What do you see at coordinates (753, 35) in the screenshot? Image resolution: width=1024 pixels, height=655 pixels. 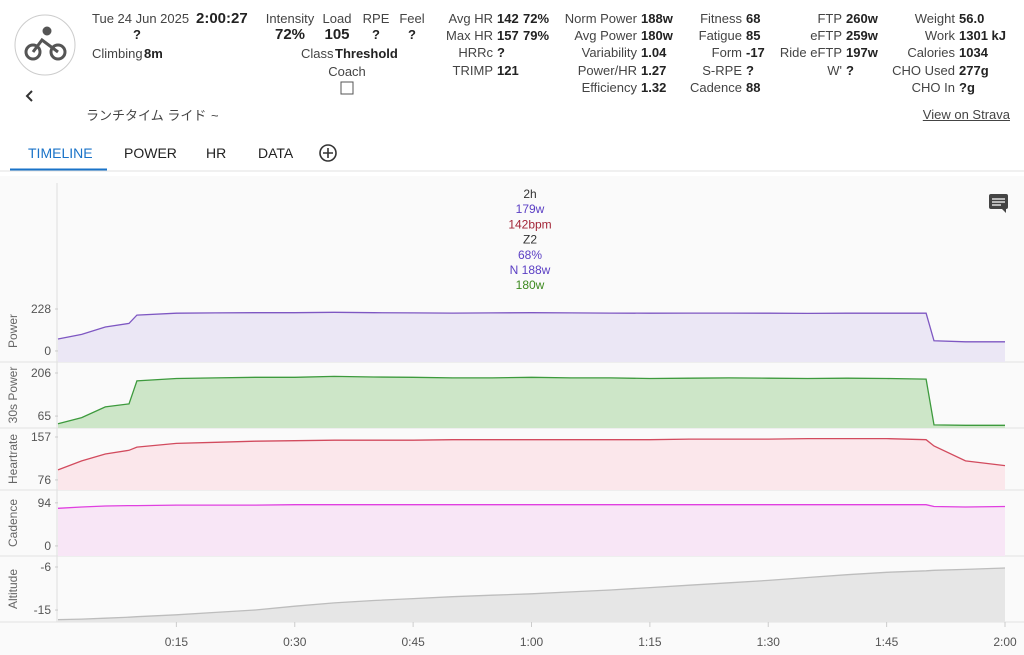 I see `stat-value: 85` at bounding box center [753, 35].